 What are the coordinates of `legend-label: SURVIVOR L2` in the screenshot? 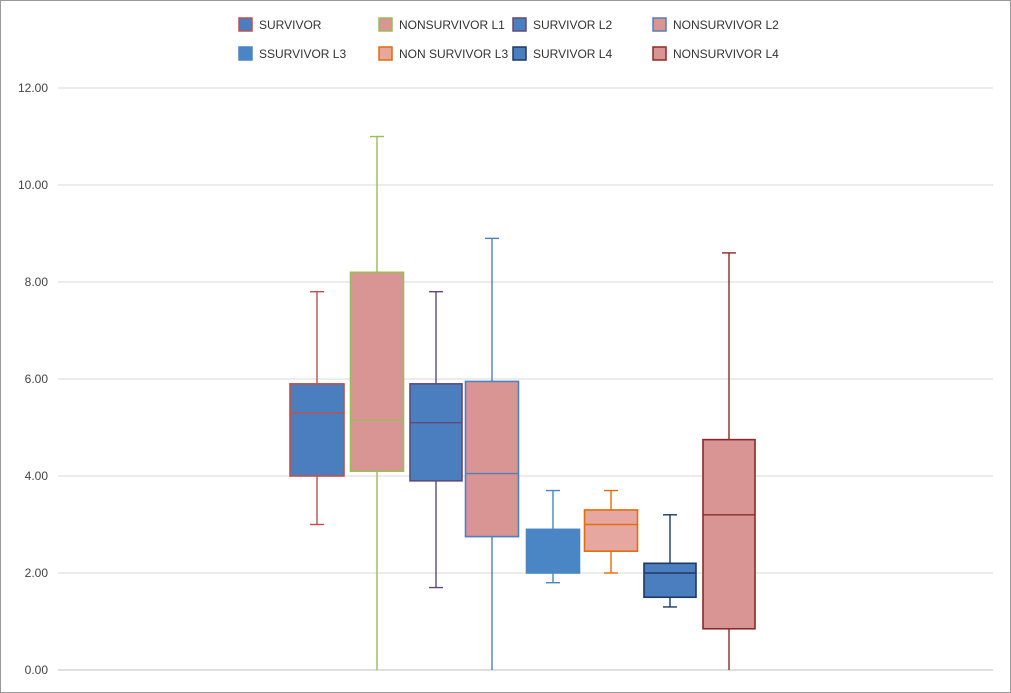 It's located at (572, 25).